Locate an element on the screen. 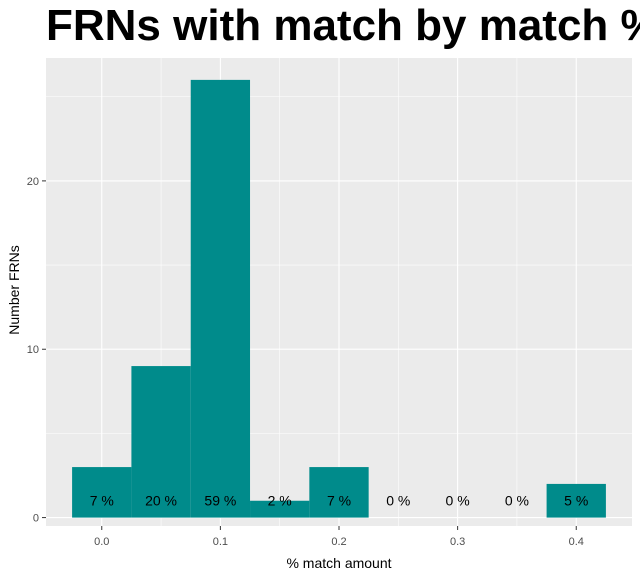 The image size is (640, 574). chart-title: FRNs with match by match % is located at coordinates (343, 25).